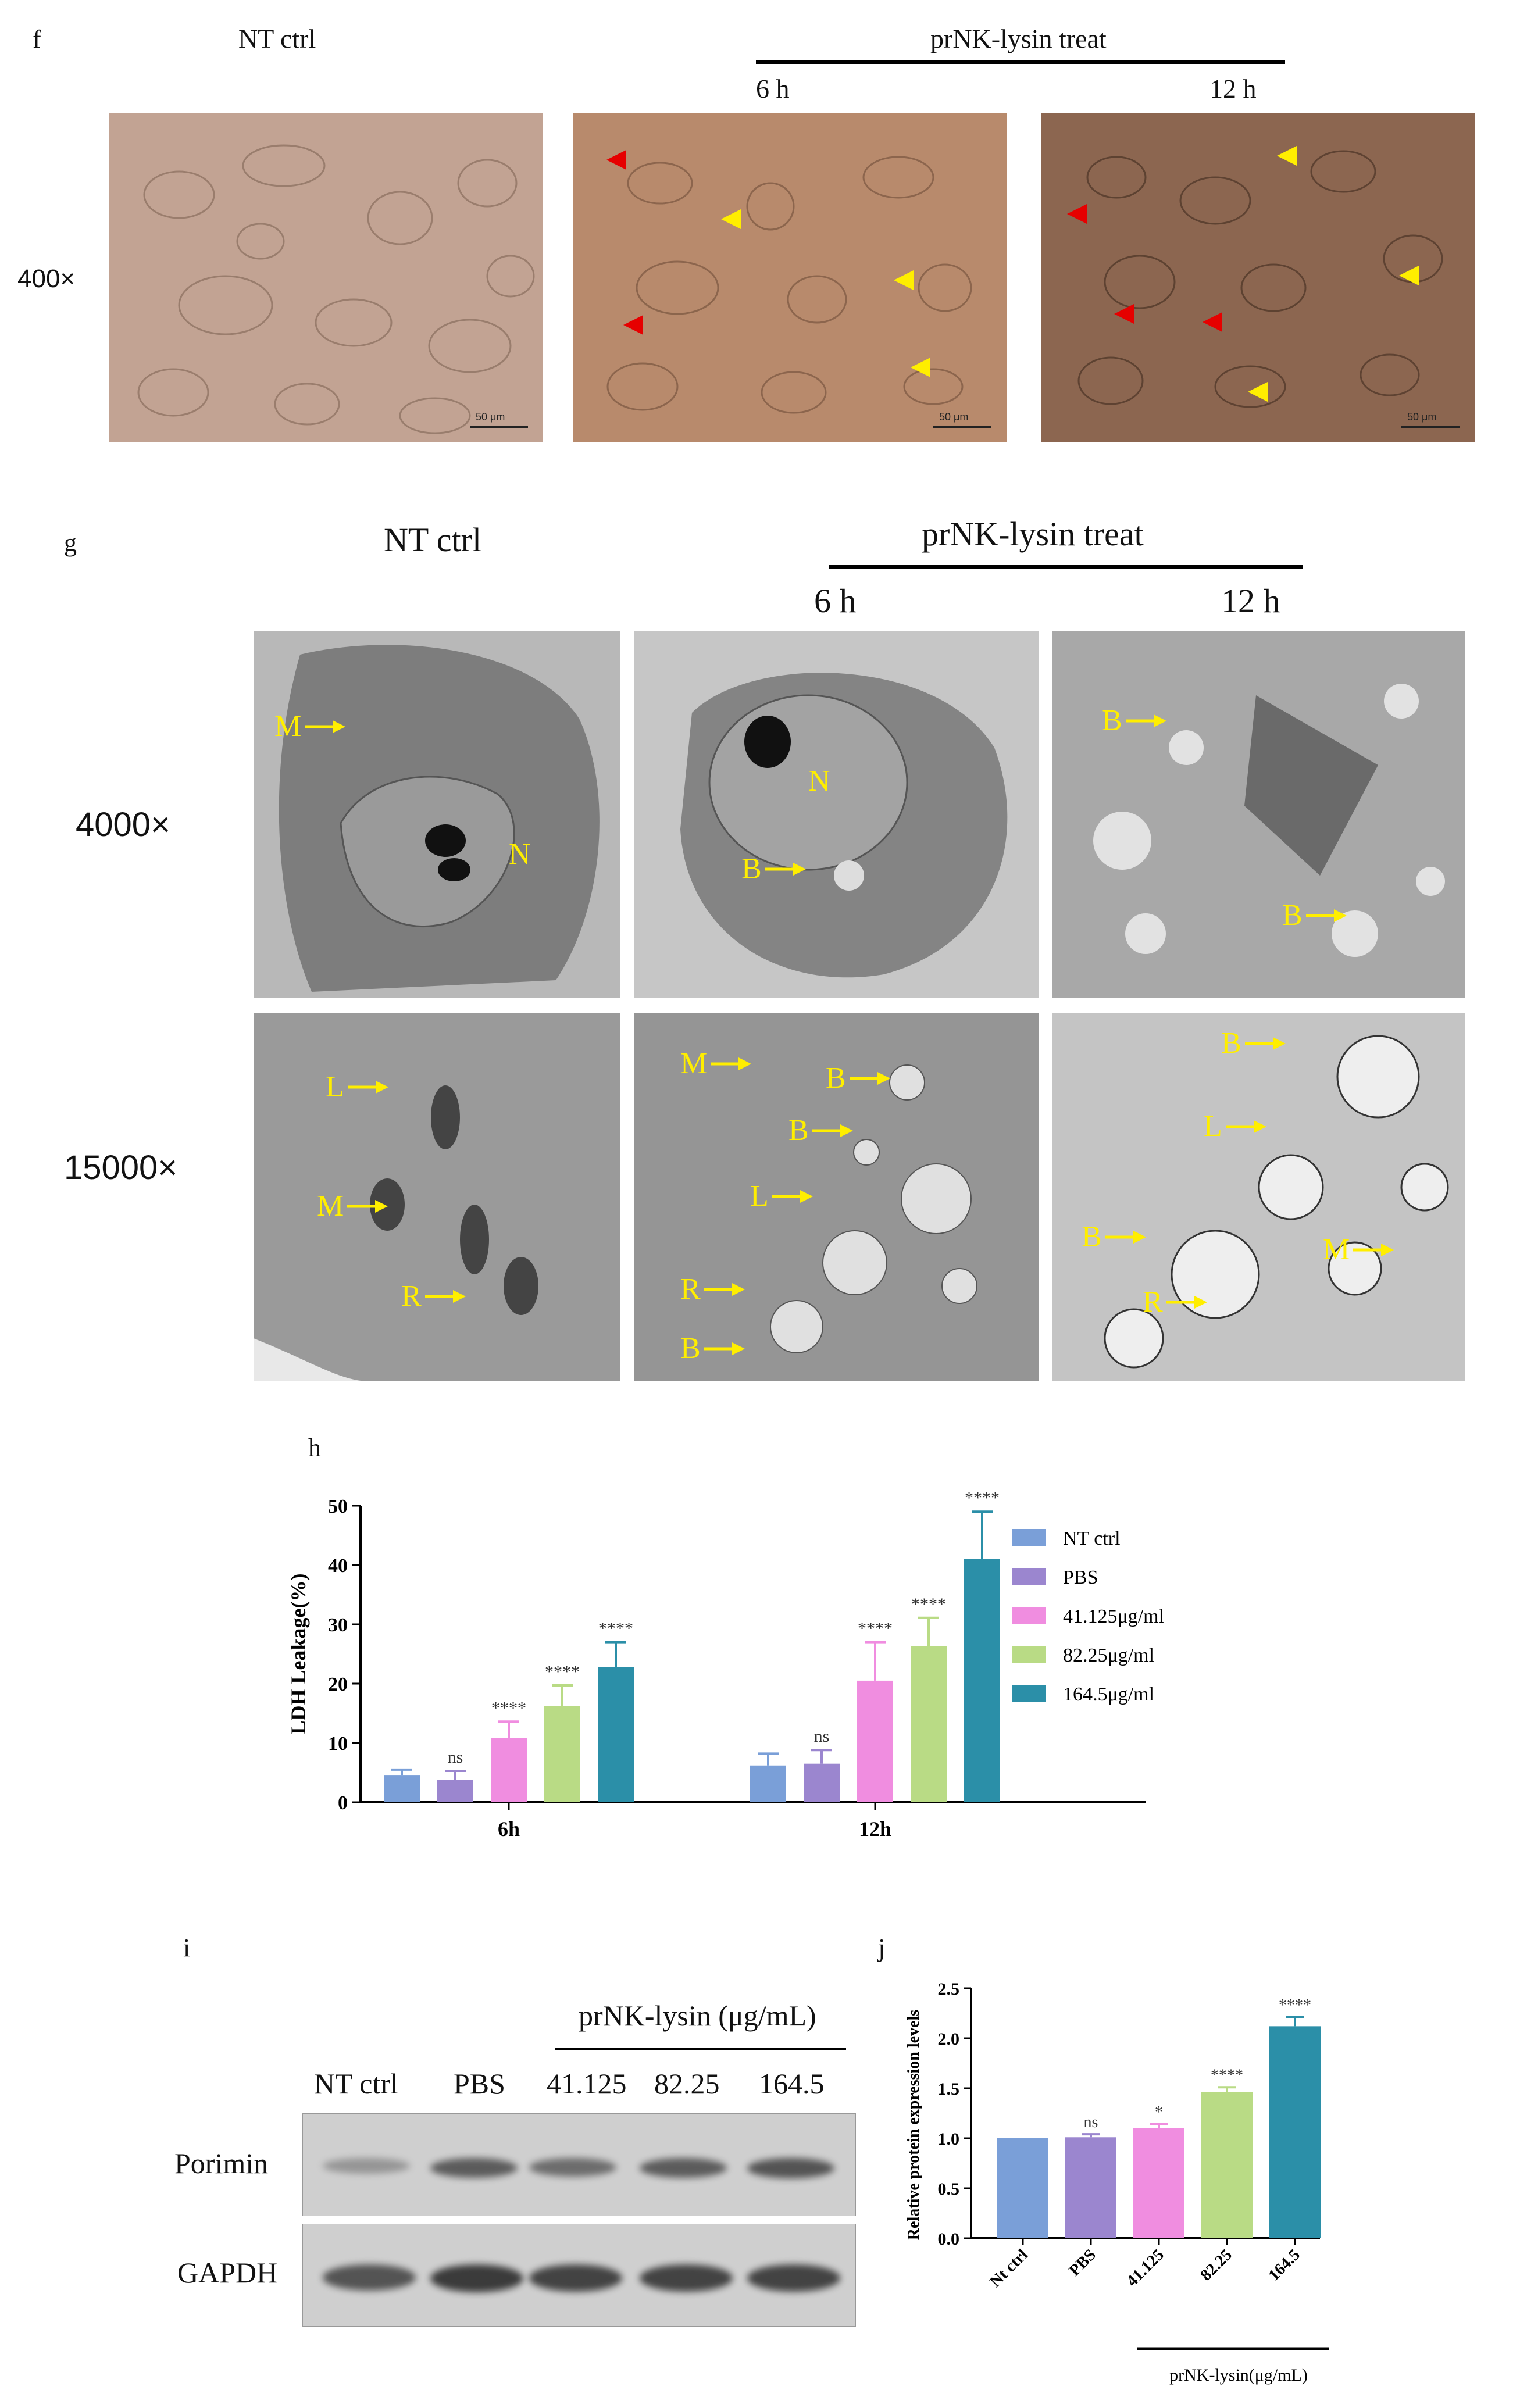 The image size is (1520, 2408). I want to click on panel-f-treat-line, so click(1021, 62).